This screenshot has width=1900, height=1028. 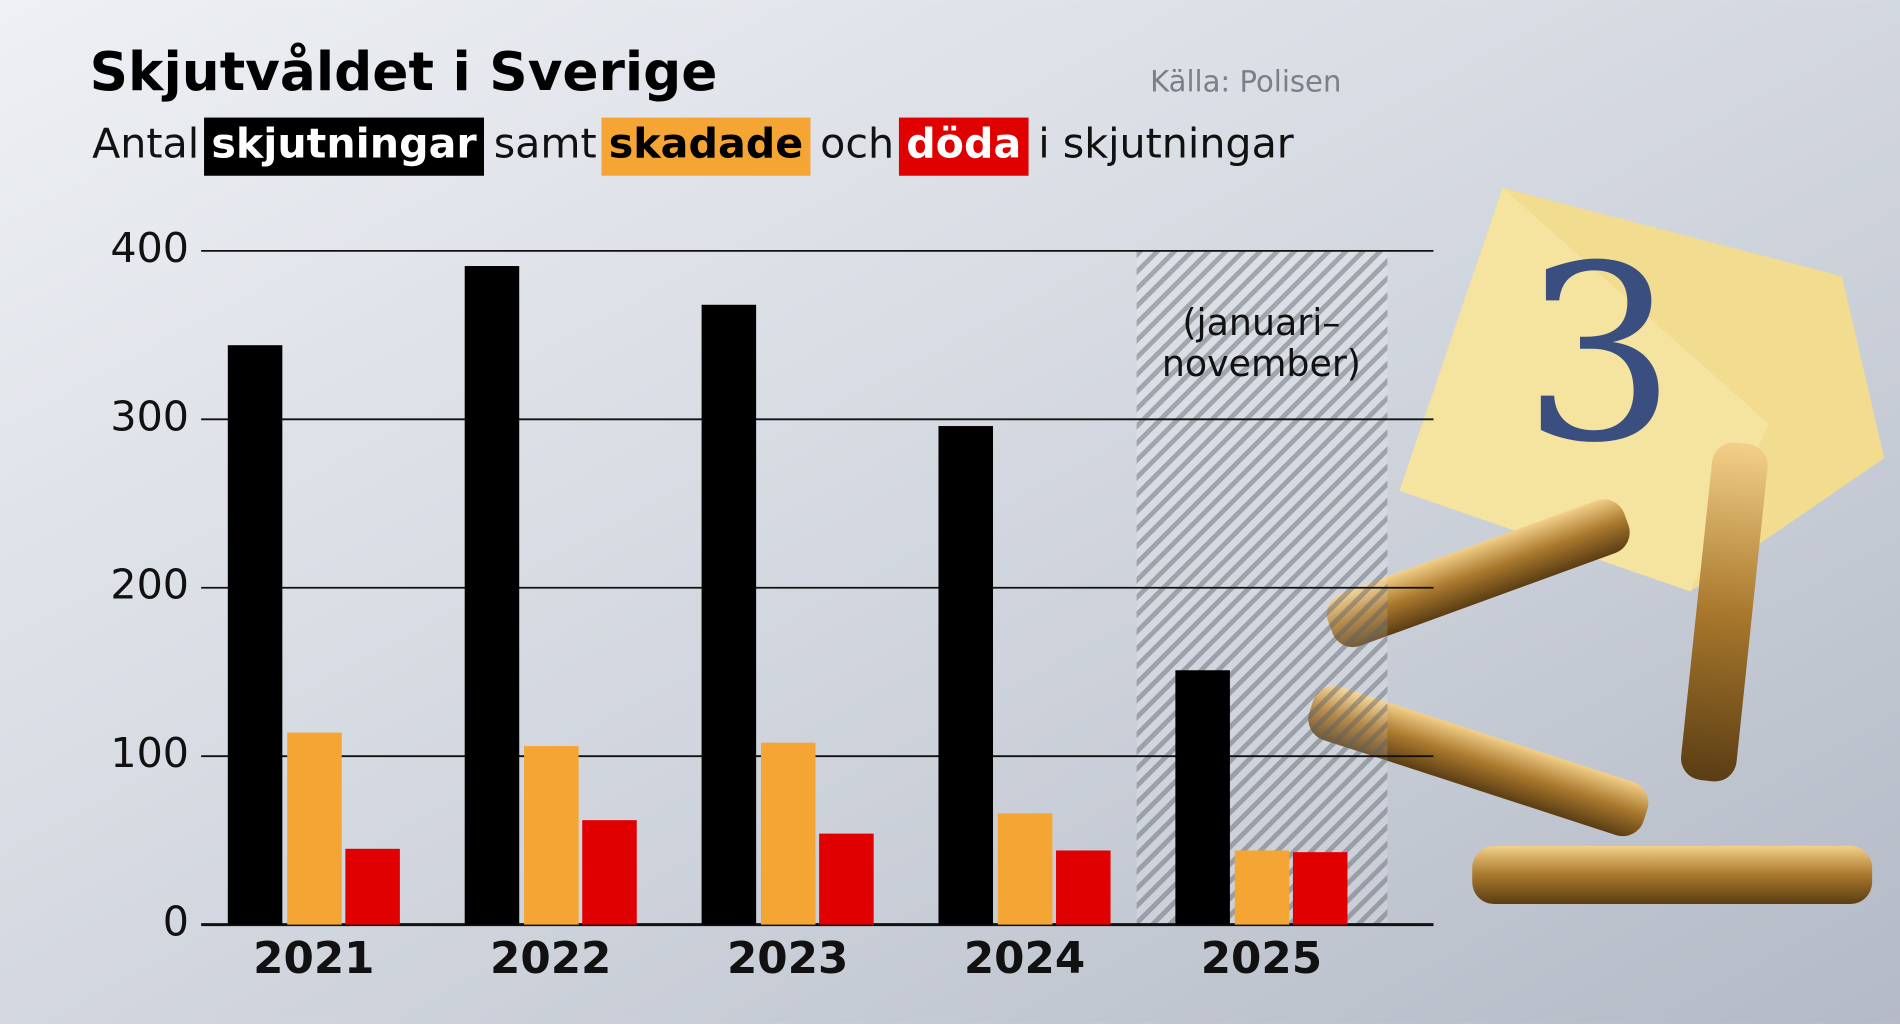 What do you see at coordinates (1599, 355) in the screenshot?
I see `evidence-marker-label: 3` at bounding box center [1599, 355].